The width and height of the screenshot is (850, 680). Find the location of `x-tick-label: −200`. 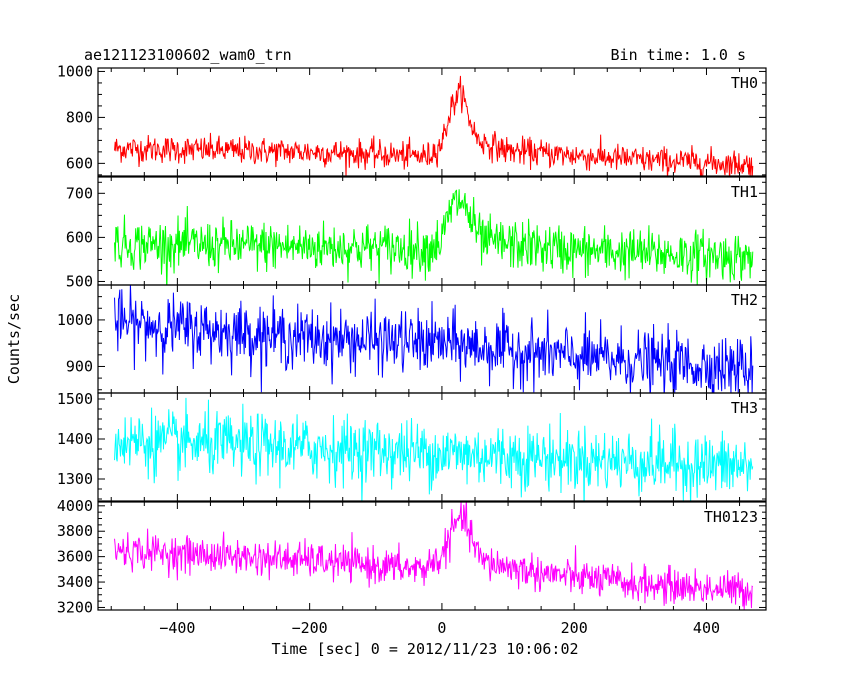

x-tick-label: −200 is located at coordinates (310, 628).